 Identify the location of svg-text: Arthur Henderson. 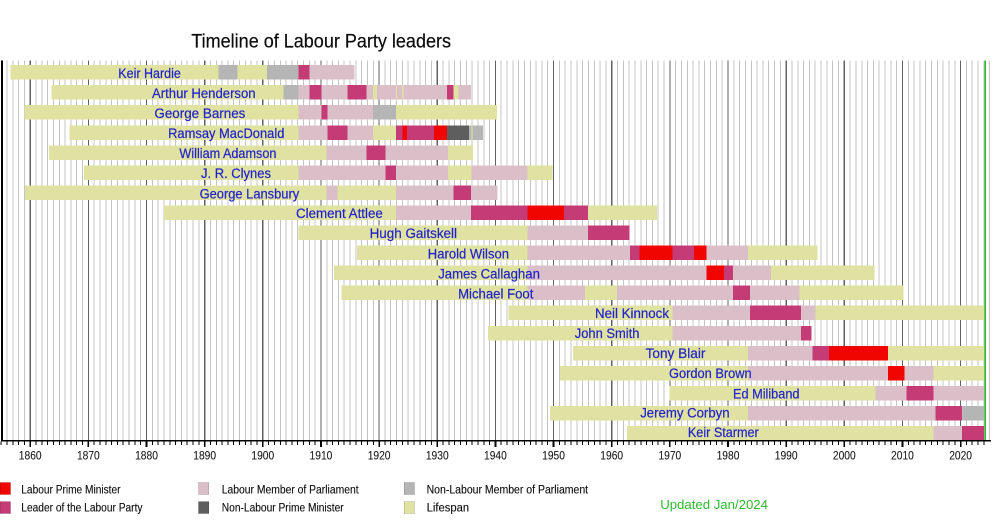
(204, 94).